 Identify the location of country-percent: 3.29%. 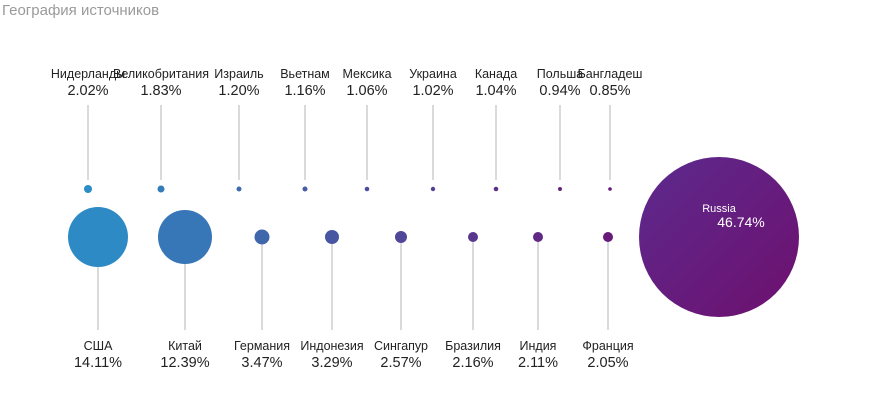
(332, 363).